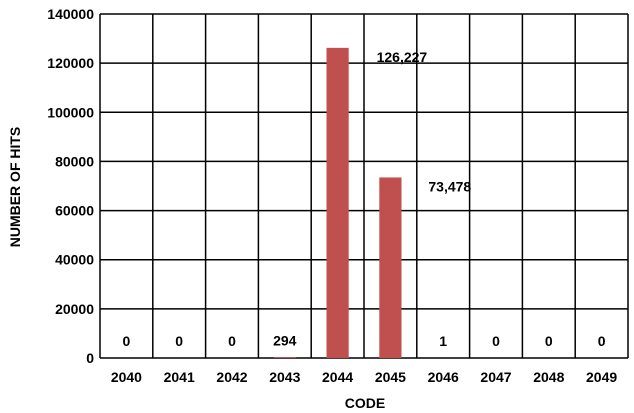 The width and height of the screenshot is (634, 413). Describe the element at coordinates (495, 377) in the screenshot. I see `x-tick-label: 2047` at that location.